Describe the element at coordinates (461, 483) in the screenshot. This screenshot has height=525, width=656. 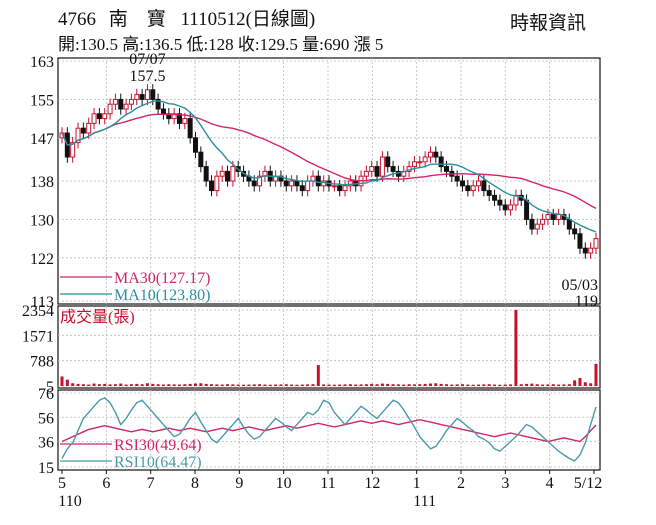
I see `x-tick-label: 2` at that location.